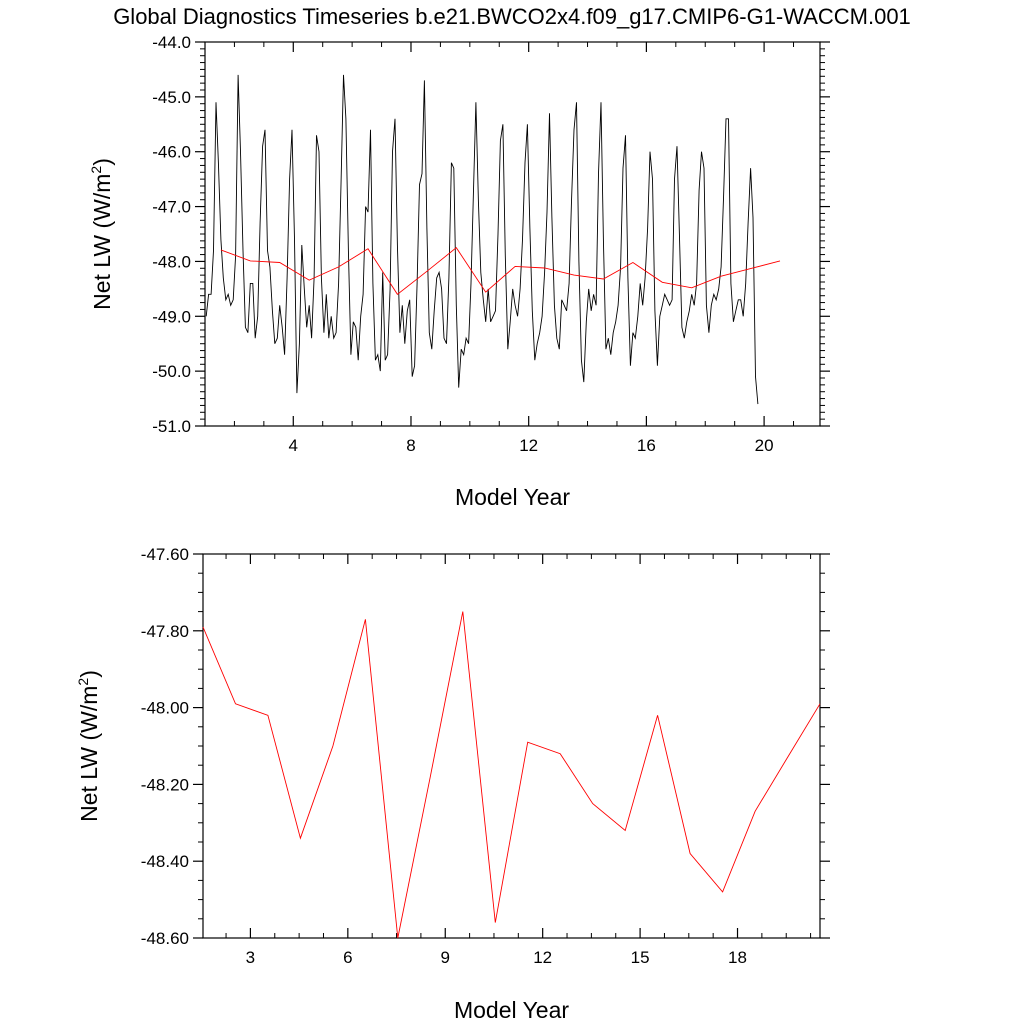  Describe the element at coordinates (171, 316) in the screenshot. I see `y-tick-label: -49.0` at that location.